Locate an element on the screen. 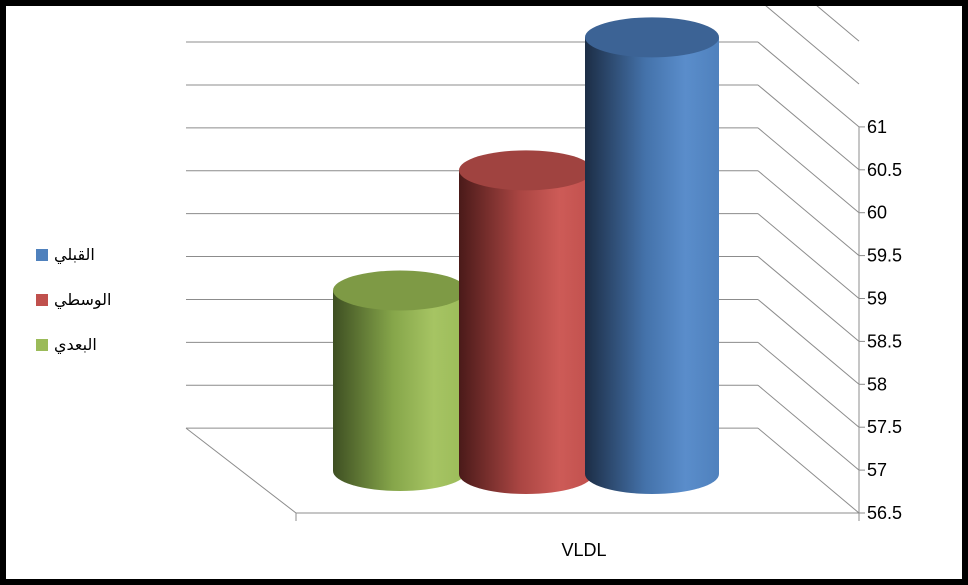 This screenshot has width=968, height=585. legend-item-wasati: الوسطي is located at coordinates (96, 299).